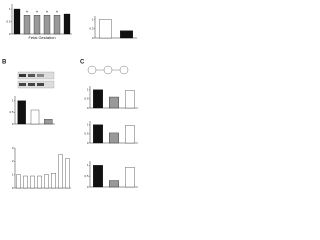 The height and width of the screenshot is (240, 320). Describe the element at coordinates (36, 80) in the screenshot. I see `western-blot` at that location.